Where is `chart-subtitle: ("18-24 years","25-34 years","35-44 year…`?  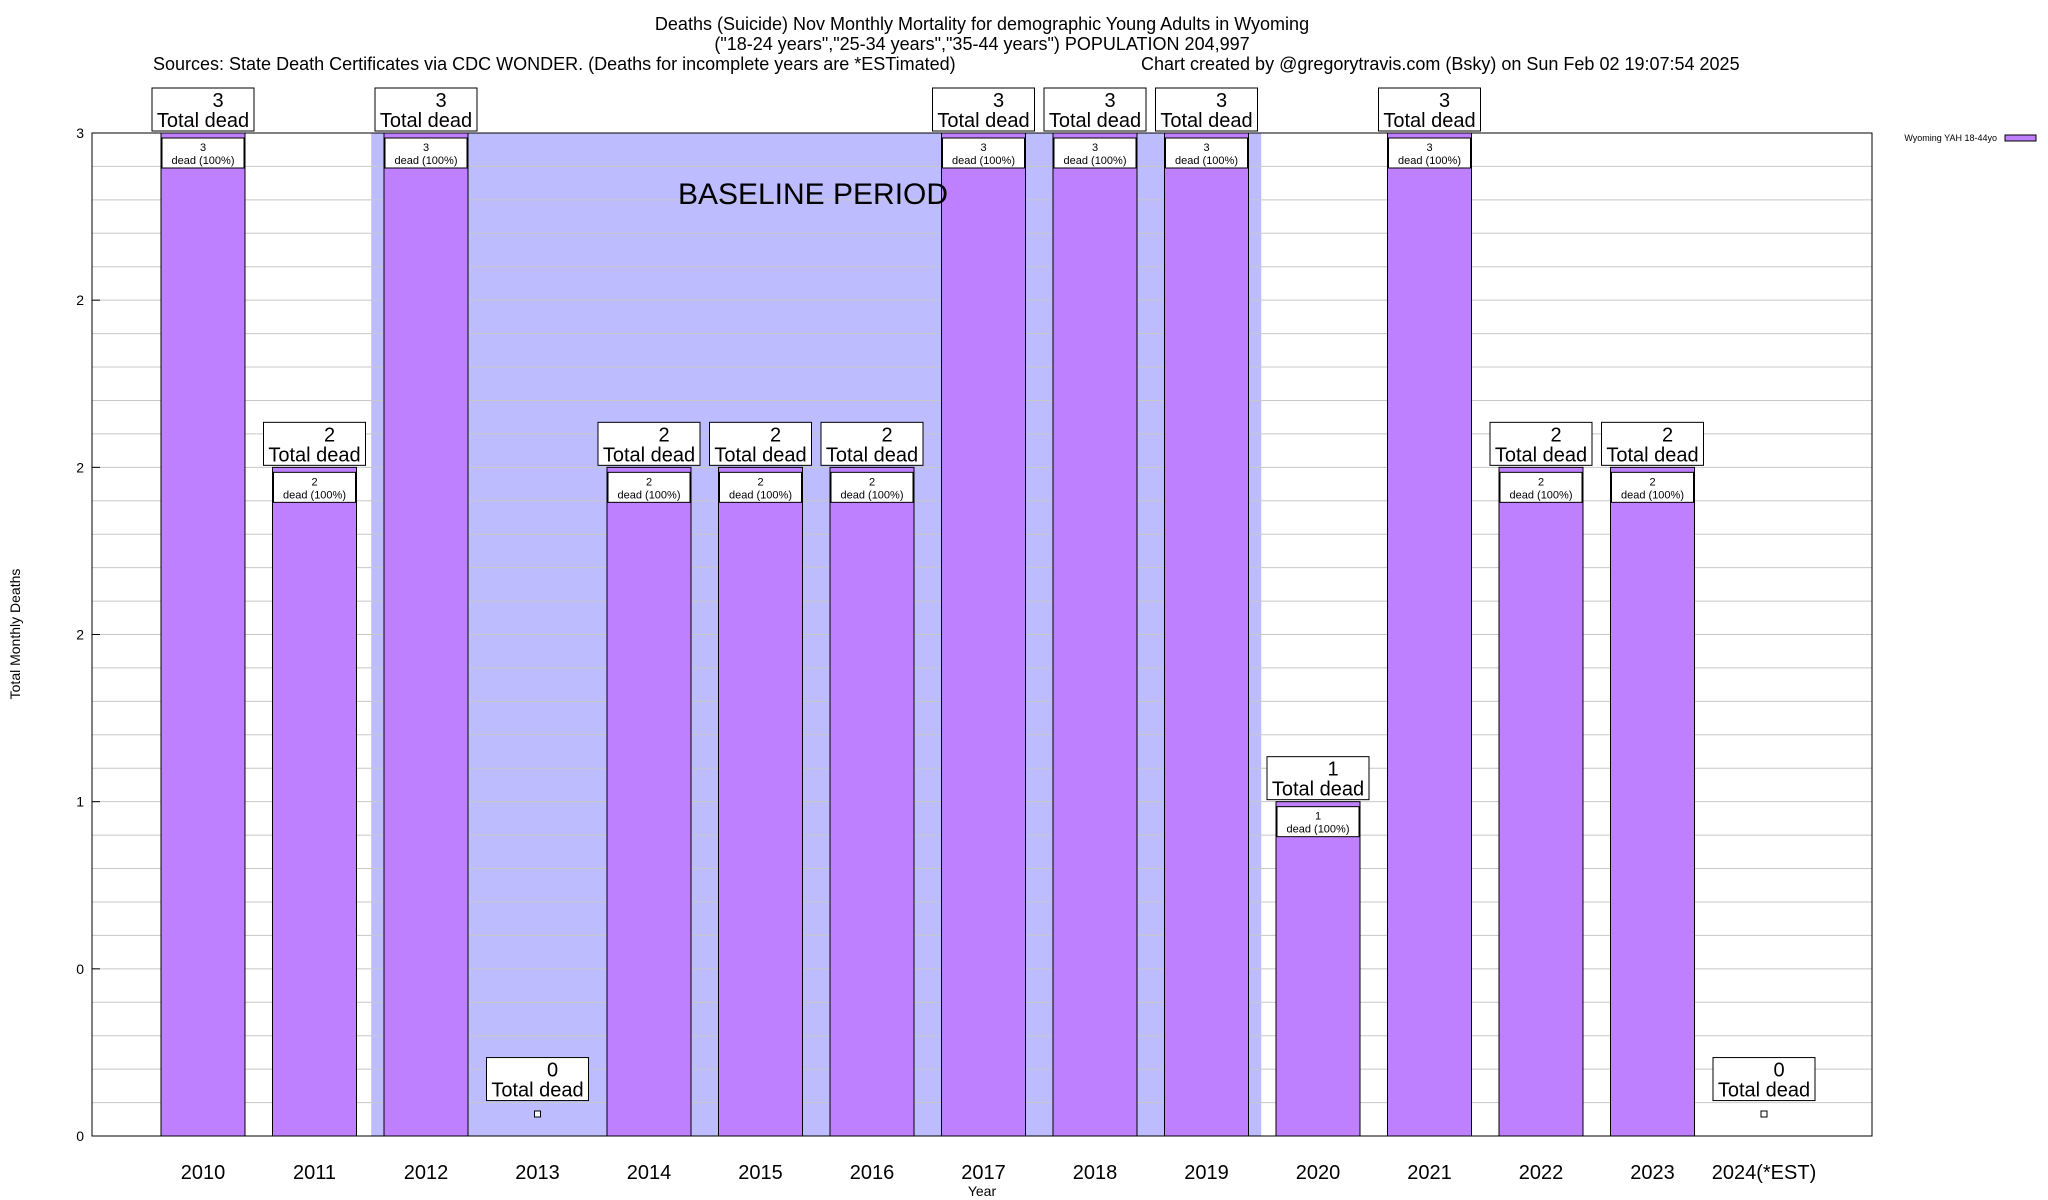 chart-subtitle: ("18-24 years","25-34 years","35-44 year… is located at coordinates (981, 44).